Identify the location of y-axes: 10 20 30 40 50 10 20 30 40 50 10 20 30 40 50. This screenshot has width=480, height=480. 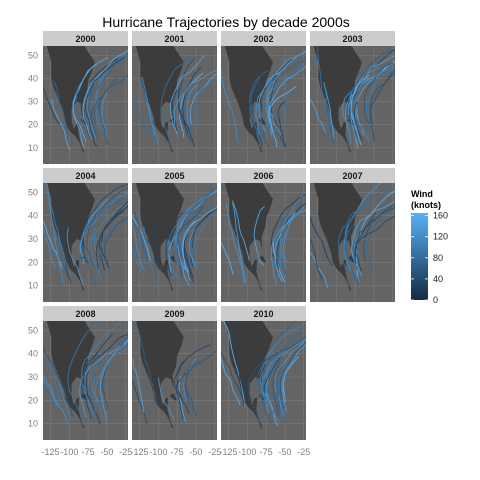
(33, 239).